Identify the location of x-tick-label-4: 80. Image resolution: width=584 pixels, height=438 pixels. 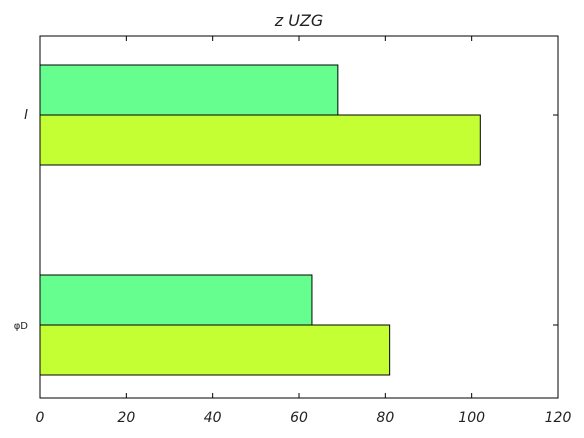
(385, 418).